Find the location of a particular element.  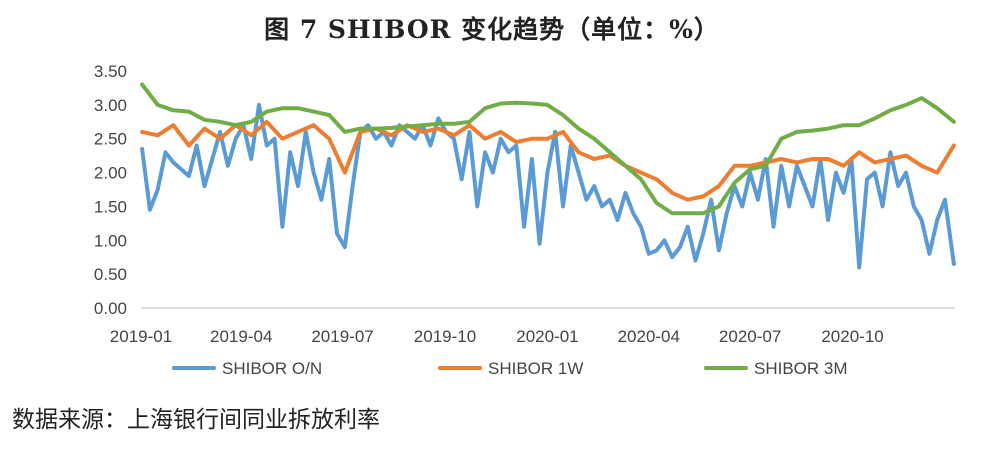

source-note: 数据来源：上海银行间同业拆放利率 is located at coordinates (196, 420).